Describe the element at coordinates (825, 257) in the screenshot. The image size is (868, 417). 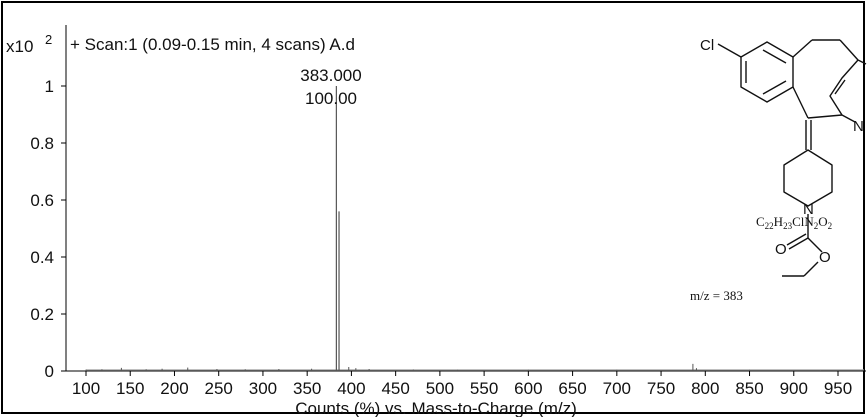
I see `ester-o-label: O` at that location.